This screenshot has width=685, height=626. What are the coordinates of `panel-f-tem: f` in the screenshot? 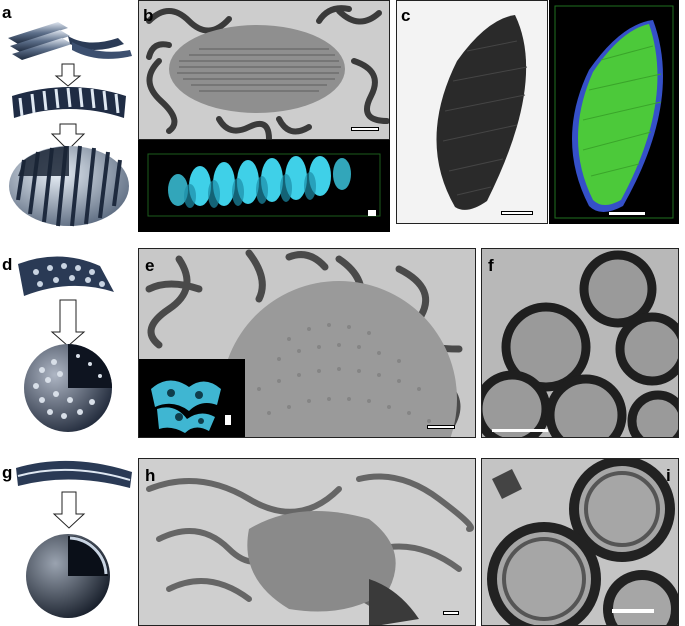 It's located at (580, 343).